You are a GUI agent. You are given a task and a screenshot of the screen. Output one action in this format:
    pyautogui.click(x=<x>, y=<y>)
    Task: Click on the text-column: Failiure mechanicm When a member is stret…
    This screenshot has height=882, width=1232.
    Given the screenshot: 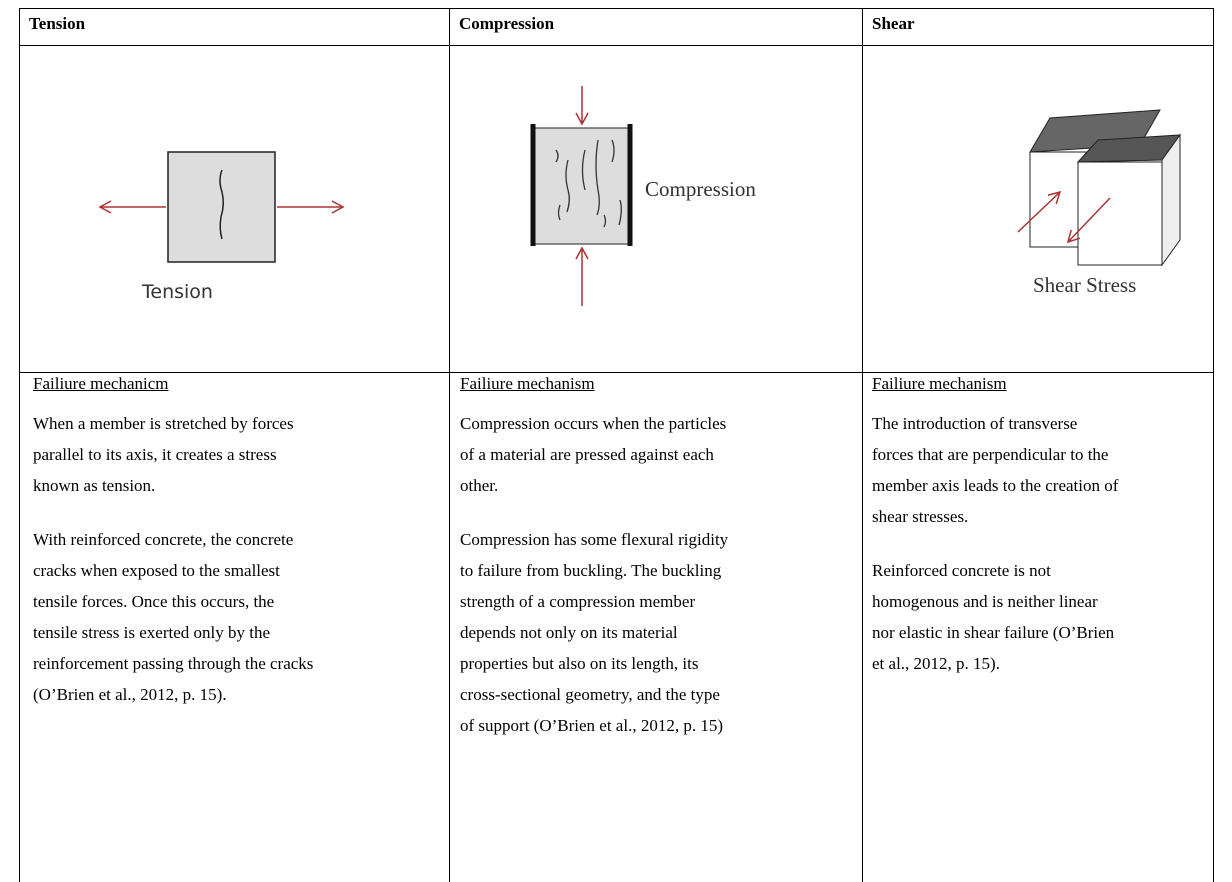 What is the action you would take?
    pyautogui.click(x=173, y=539)
    